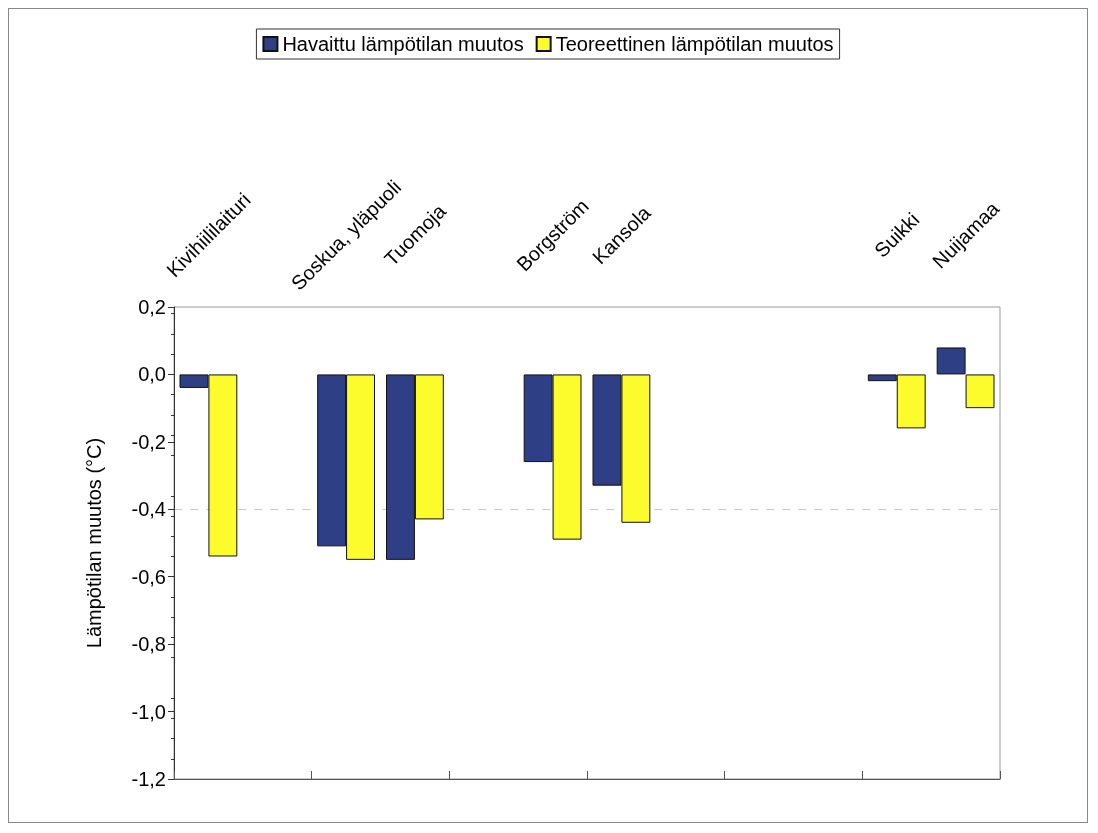  What do you see at coordinates (694, 44) in the screenshot?
I see `legend-label: Teoreettinen lämpötilan muutos` at bounding box center [694, 44].